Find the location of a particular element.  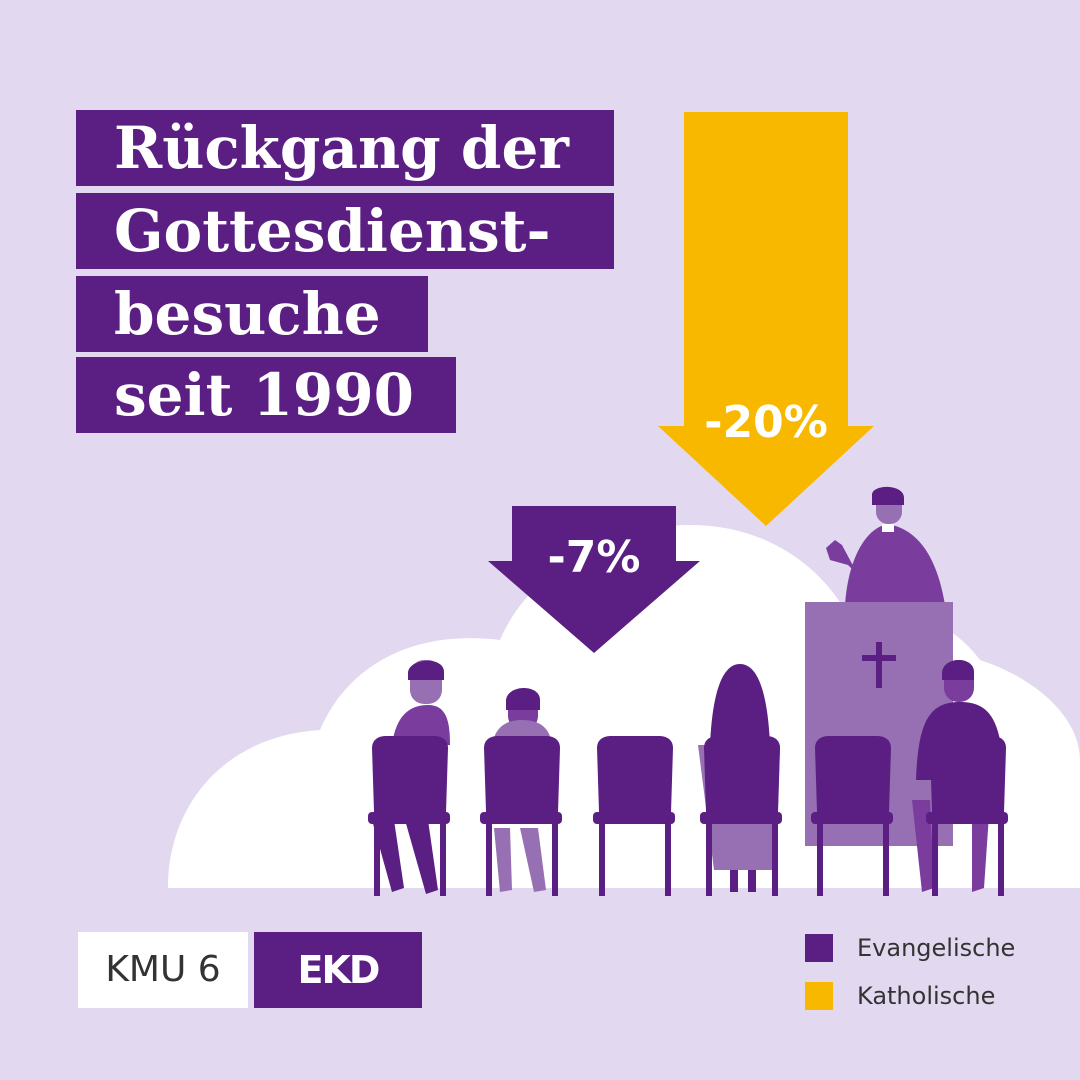

title-line-2: Gottesdienst- is located at coordinates (345, 231).